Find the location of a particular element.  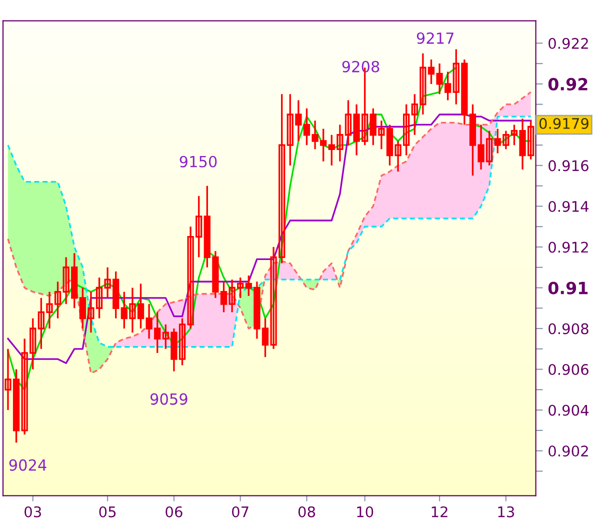

annotation: 9024 is located at coordinates (27, 465).